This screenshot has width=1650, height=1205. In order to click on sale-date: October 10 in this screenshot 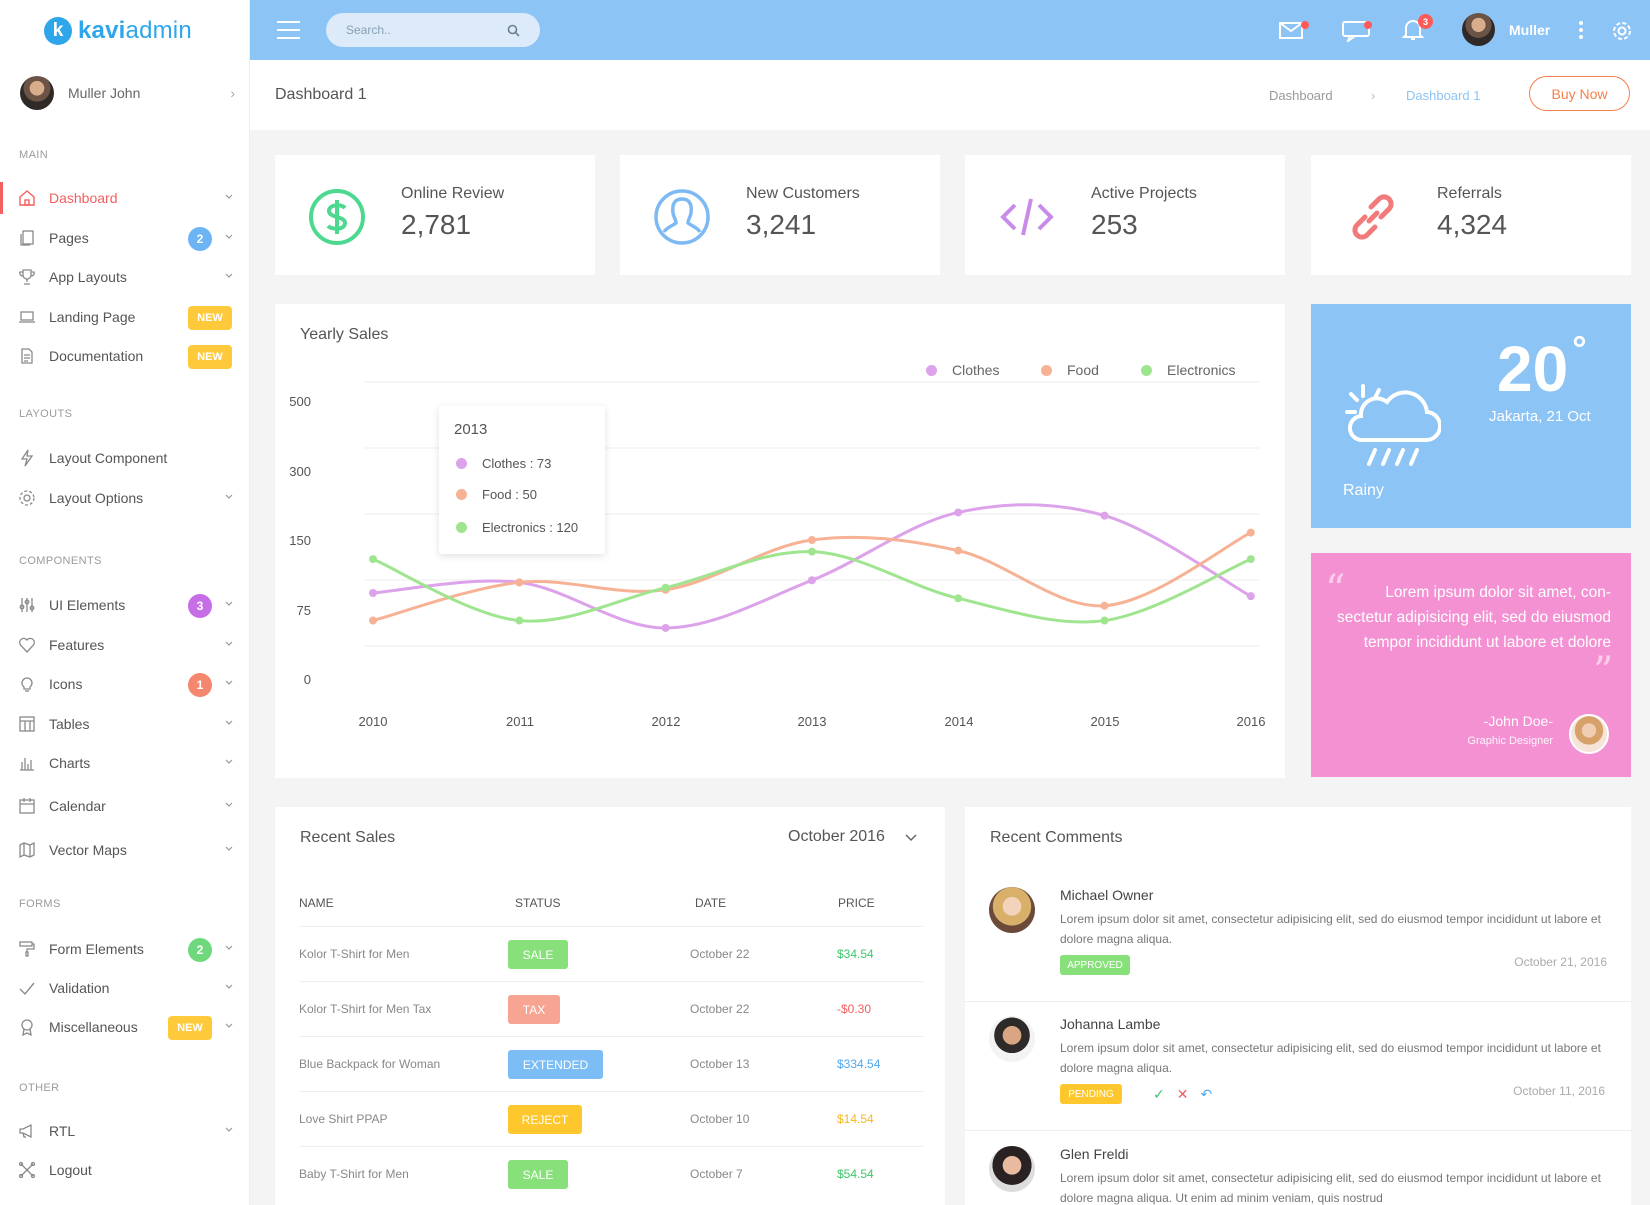, I will do `click(720, 1119)`.